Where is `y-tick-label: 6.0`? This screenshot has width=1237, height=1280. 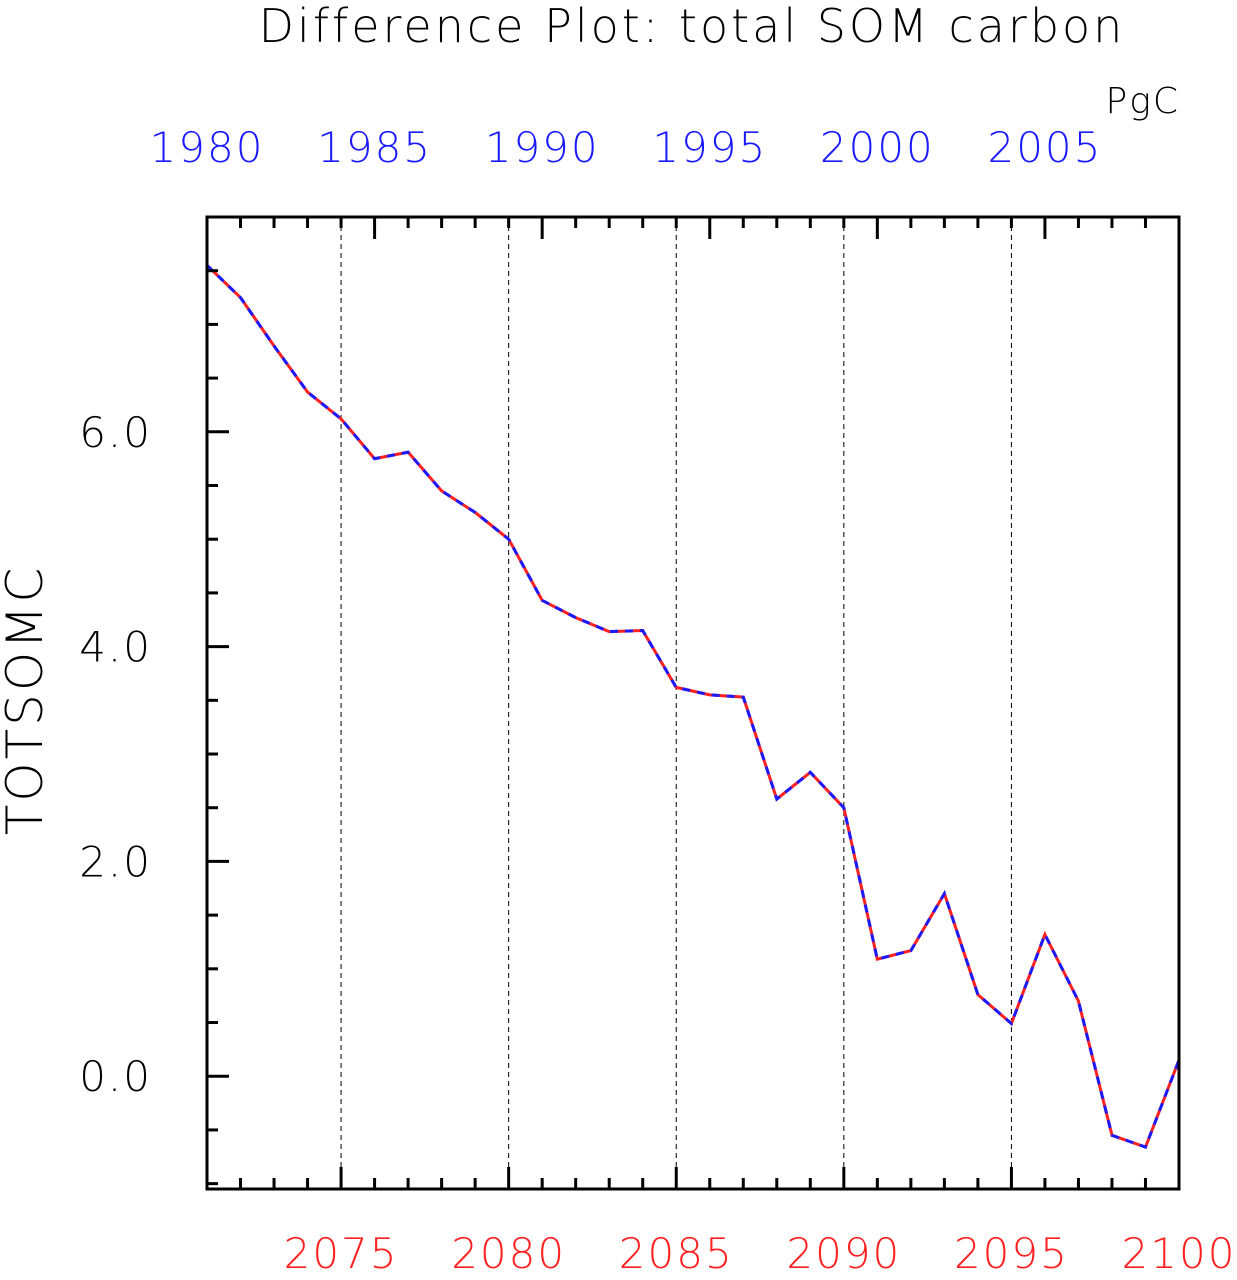
y-tick-label: 6.0 is located at coordinates (115, 432).